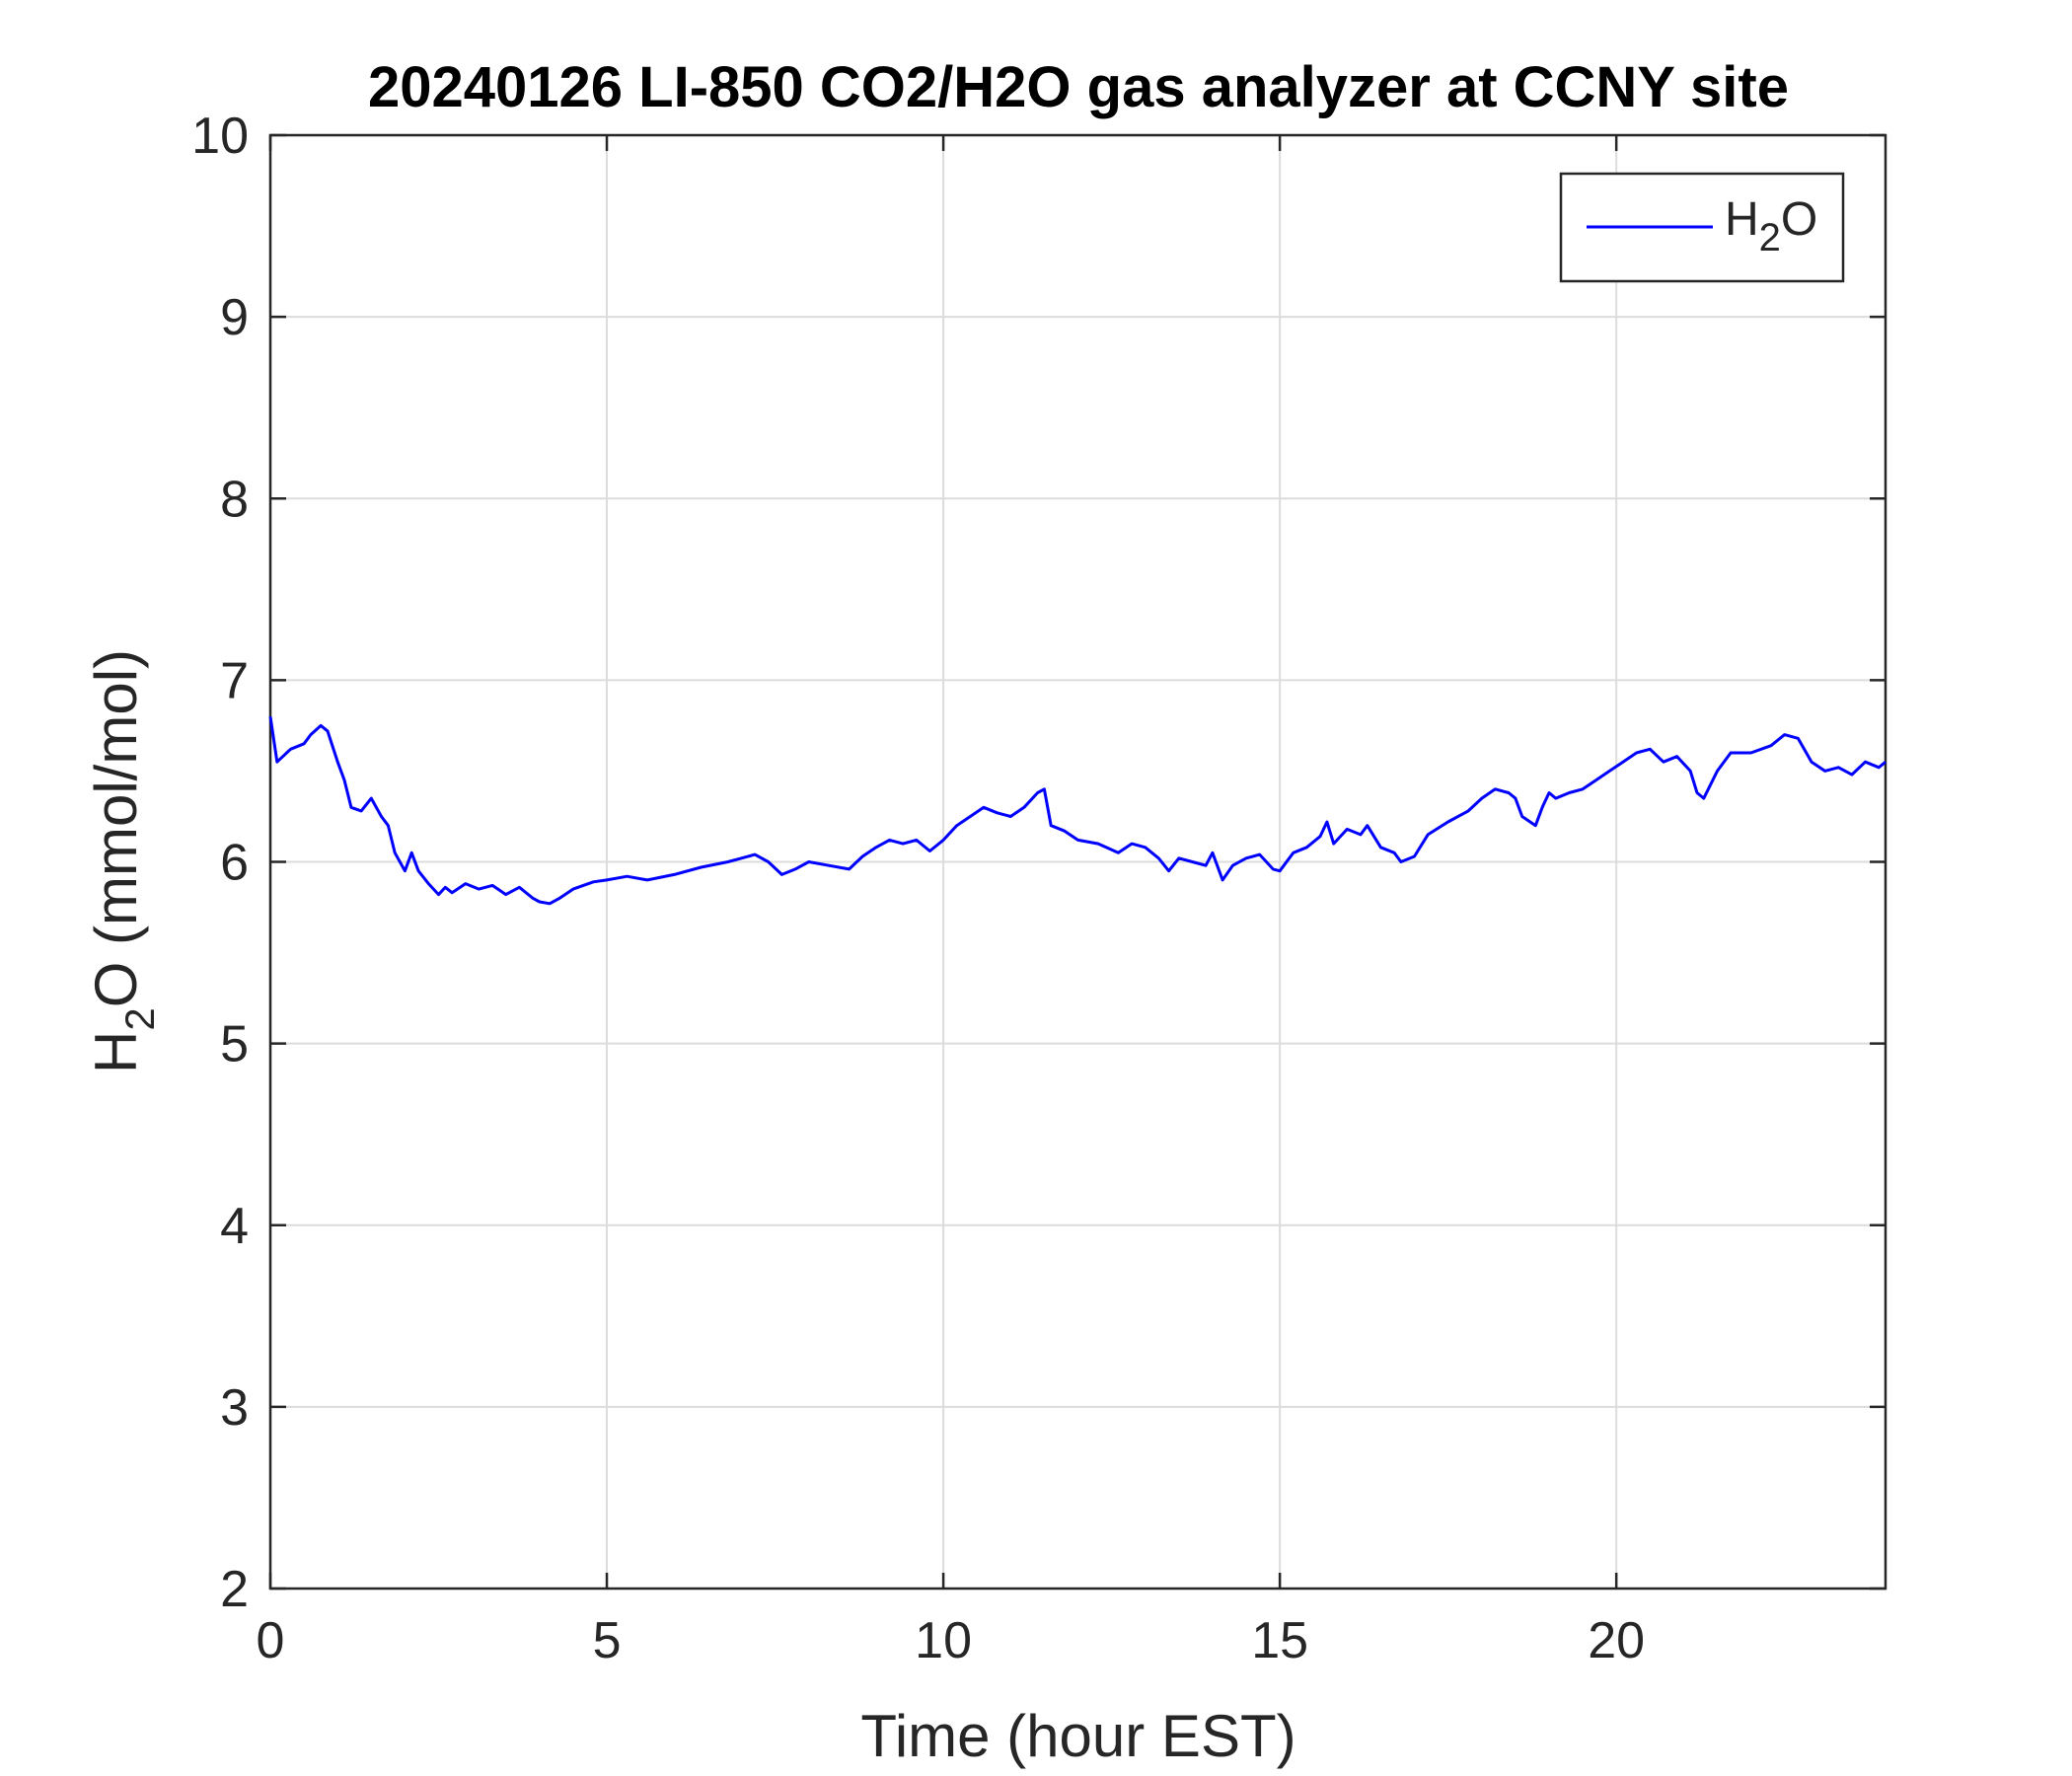 The width and height of the screenshot is (2072, 1776). What do you see at coordinates (220, 137) in the screenshot?
I see `y-tick-label: 10` at bounding box center [220, 137].